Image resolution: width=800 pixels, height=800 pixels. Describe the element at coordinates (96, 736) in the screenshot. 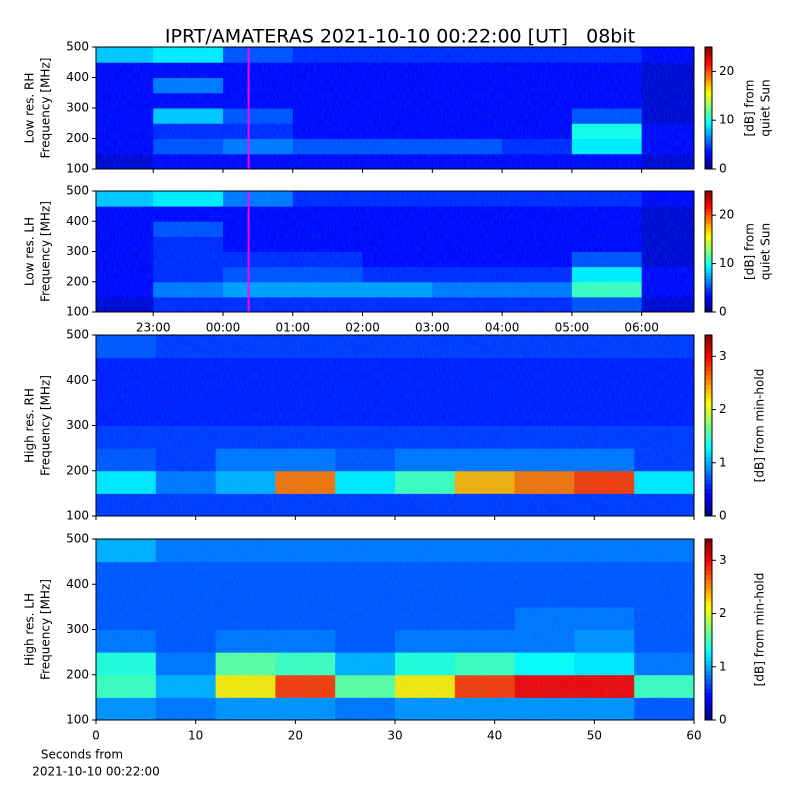

I see `x-tick-label: 0` at that location.